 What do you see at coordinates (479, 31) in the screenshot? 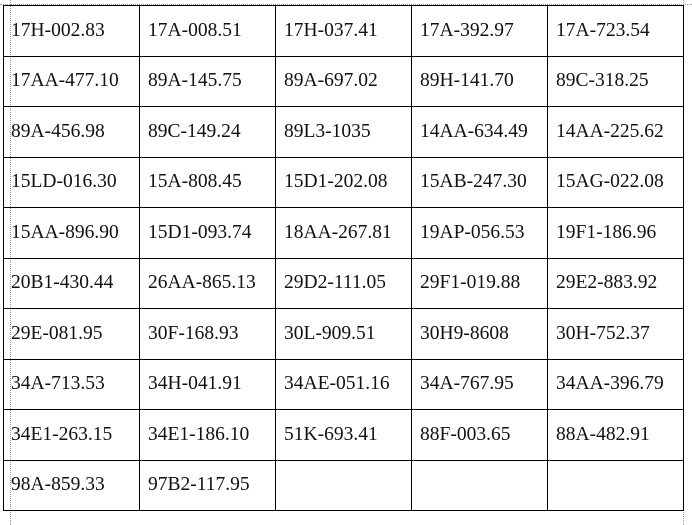
I see `table-cell: 17A-392.97` at bounding box center [479, 31].